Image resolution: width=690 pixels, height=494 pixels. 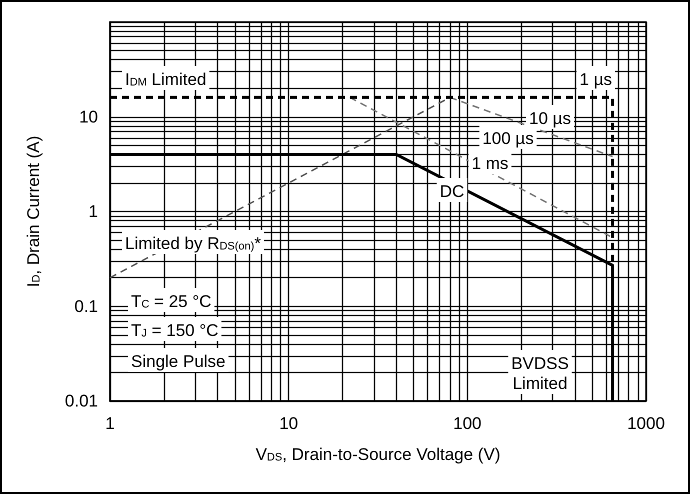 I want to click on y-tick-label: 0.1, so click(x=86, y=306).